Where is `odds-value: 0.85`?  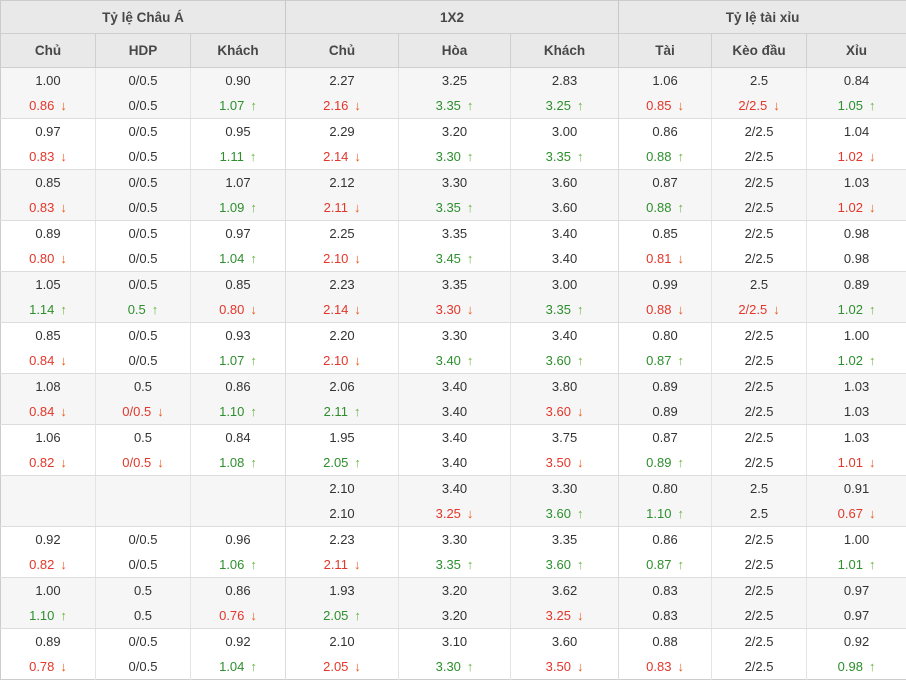
odds-value: 0.85 is located at coordinates (664, 233).